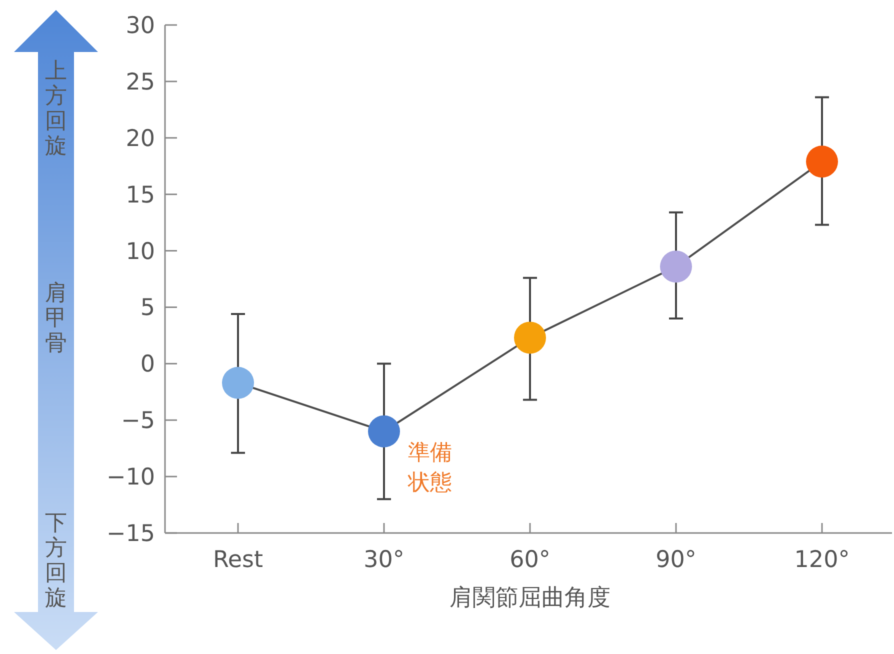 The height and width of the screenshot is (654, 894). I want to click on y-axis-title: 肩甲骨, so click(56, 318).